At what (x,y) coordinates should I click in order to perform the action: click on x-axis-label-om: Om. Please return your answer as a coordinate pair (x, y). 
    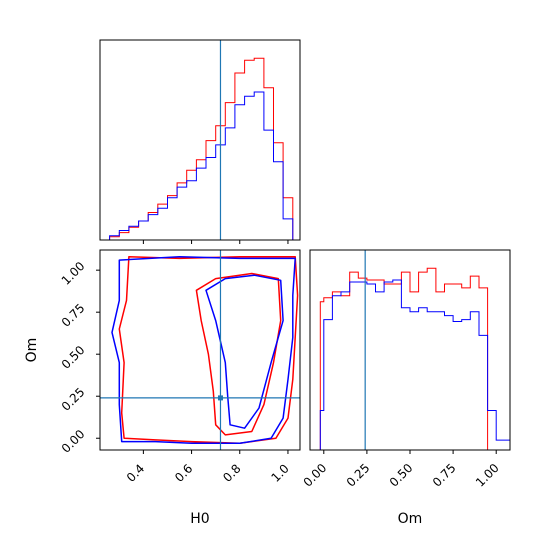
    Looking at the image, I should click on (410, 519).